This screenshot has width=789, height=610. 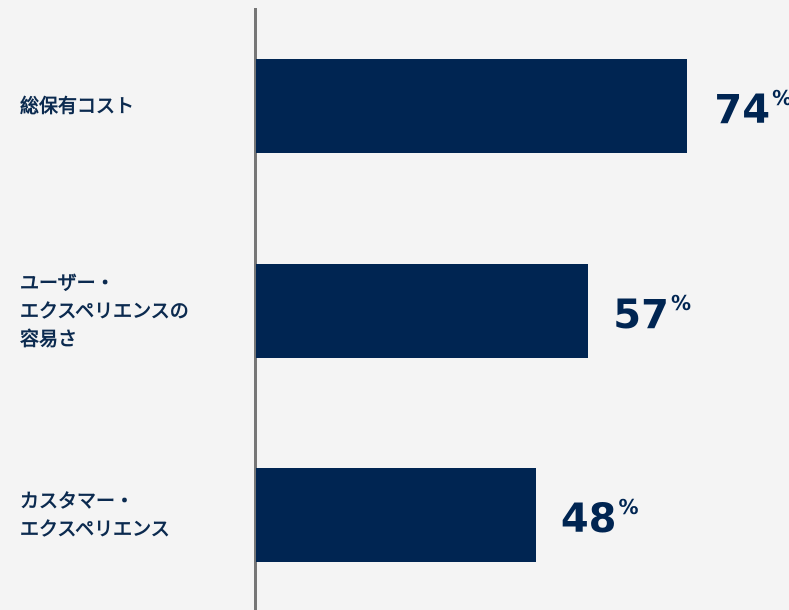 I want to click on data-label: 48%, so click(x=600, y=518).